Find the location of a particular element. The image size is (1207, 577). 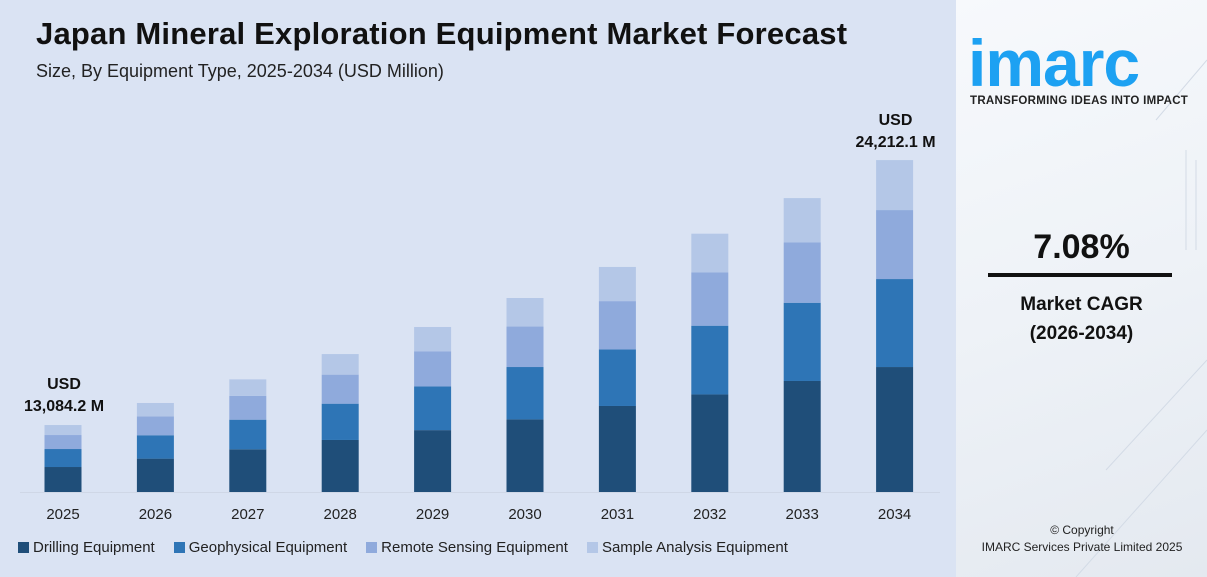

legend-item-geophysical: Geophysical Equipment is located at coordinates (260, 547).